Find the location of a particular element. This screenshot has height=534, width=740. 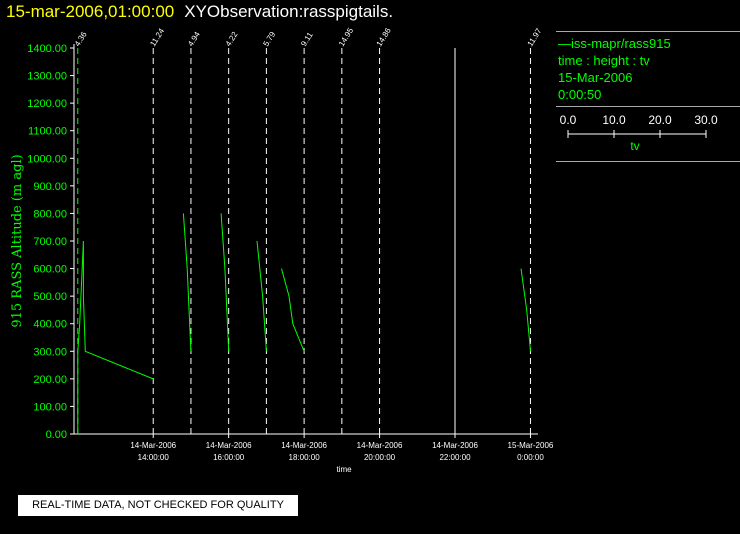

y-tick-label: 1100.00 is located at coordinates (47, 132).